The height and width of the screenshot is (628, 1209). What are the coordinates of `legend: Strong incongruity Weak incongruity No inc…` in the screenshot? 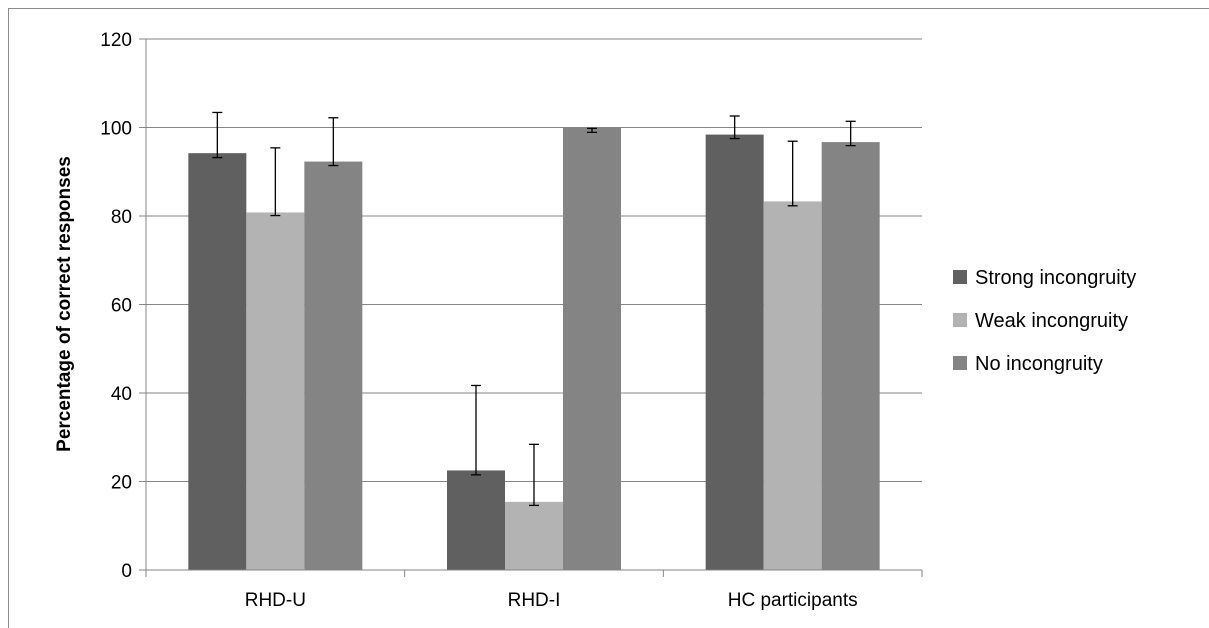 It's located at (1044, 321).